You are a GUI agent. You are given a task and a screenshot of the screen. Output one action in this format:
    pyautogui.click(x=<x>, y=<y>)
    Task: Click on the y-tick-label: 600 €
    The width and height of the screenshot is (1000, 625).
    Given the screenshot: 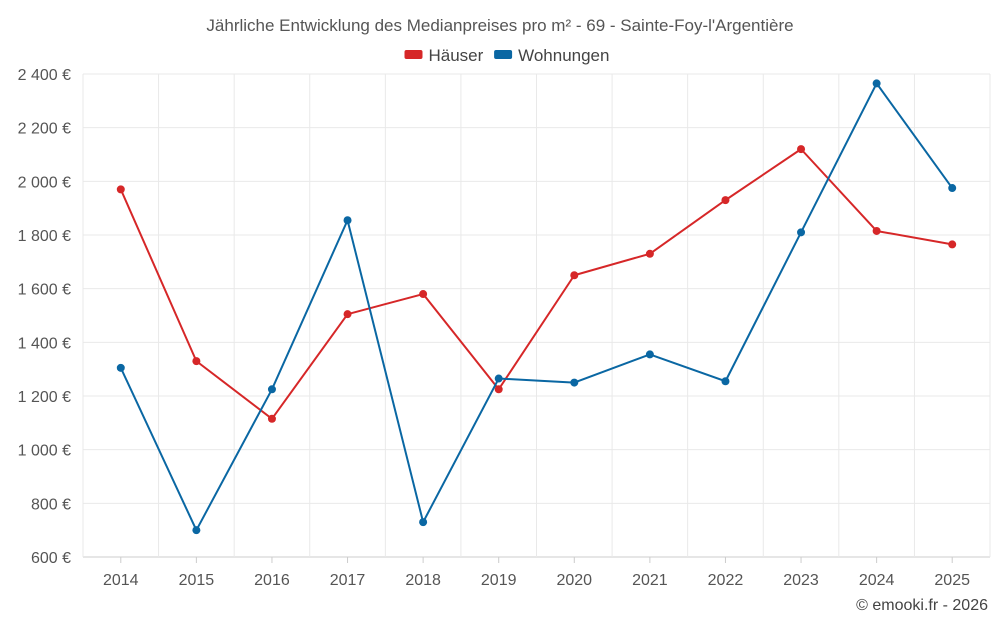 What is the action you would take?
    pyautogui.click(x=51, y=558)
    